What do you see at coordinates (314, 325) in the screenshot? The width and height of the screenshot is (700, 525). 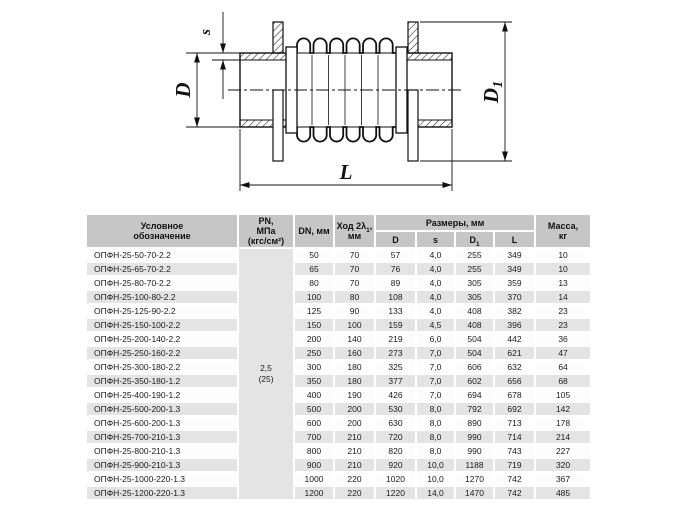 I see `cell-dn: 150` at bounding box center [314, 325].